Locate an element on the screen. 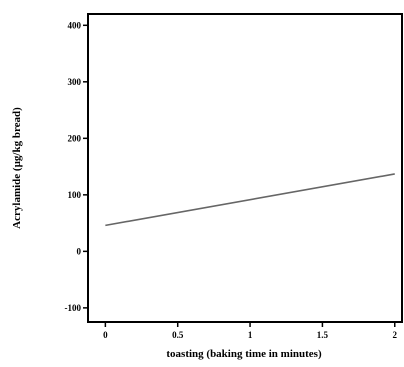 Image resolution: width=404 pixels, height=367 pixels. x-axis-ticks: 0 0.5 1 1.5 2 is located at coordinates (250, 331).